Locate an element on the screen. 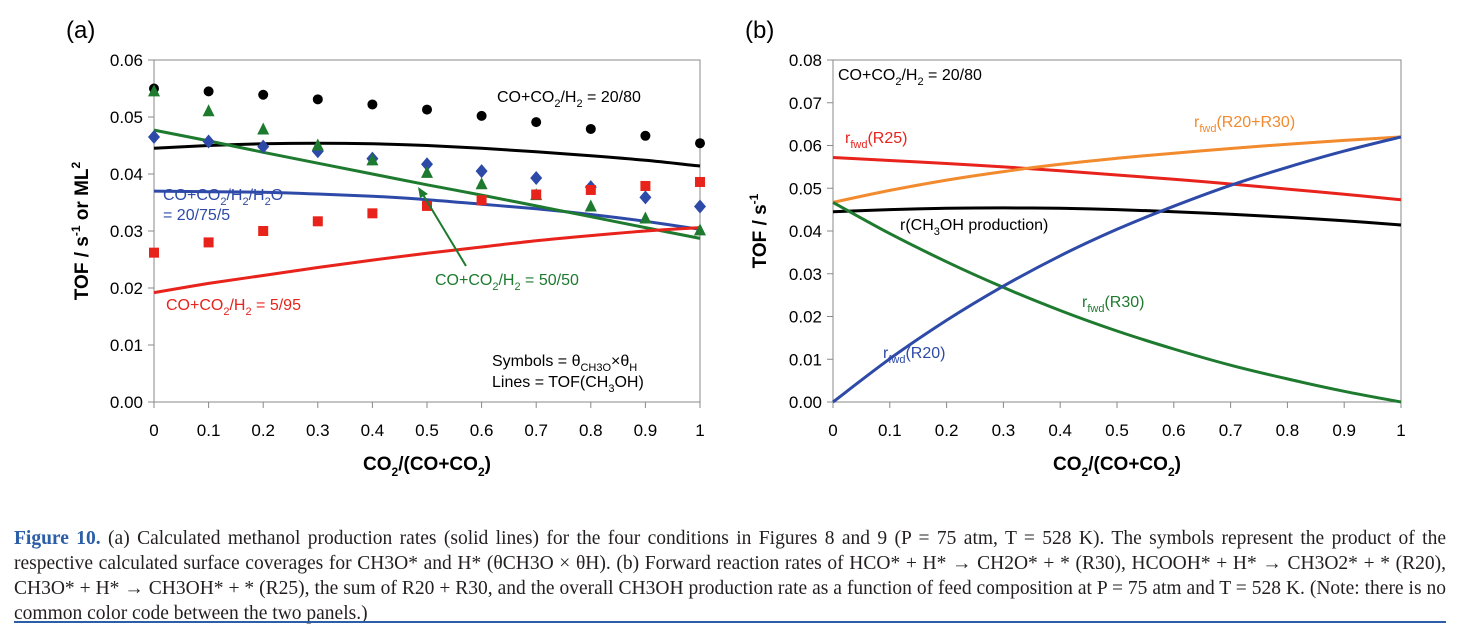 The height and width of the screenshot is (628, 1460). annotation-50-50: CO+CO2/H2 = 50/50 is located at coordinates (507, 282).